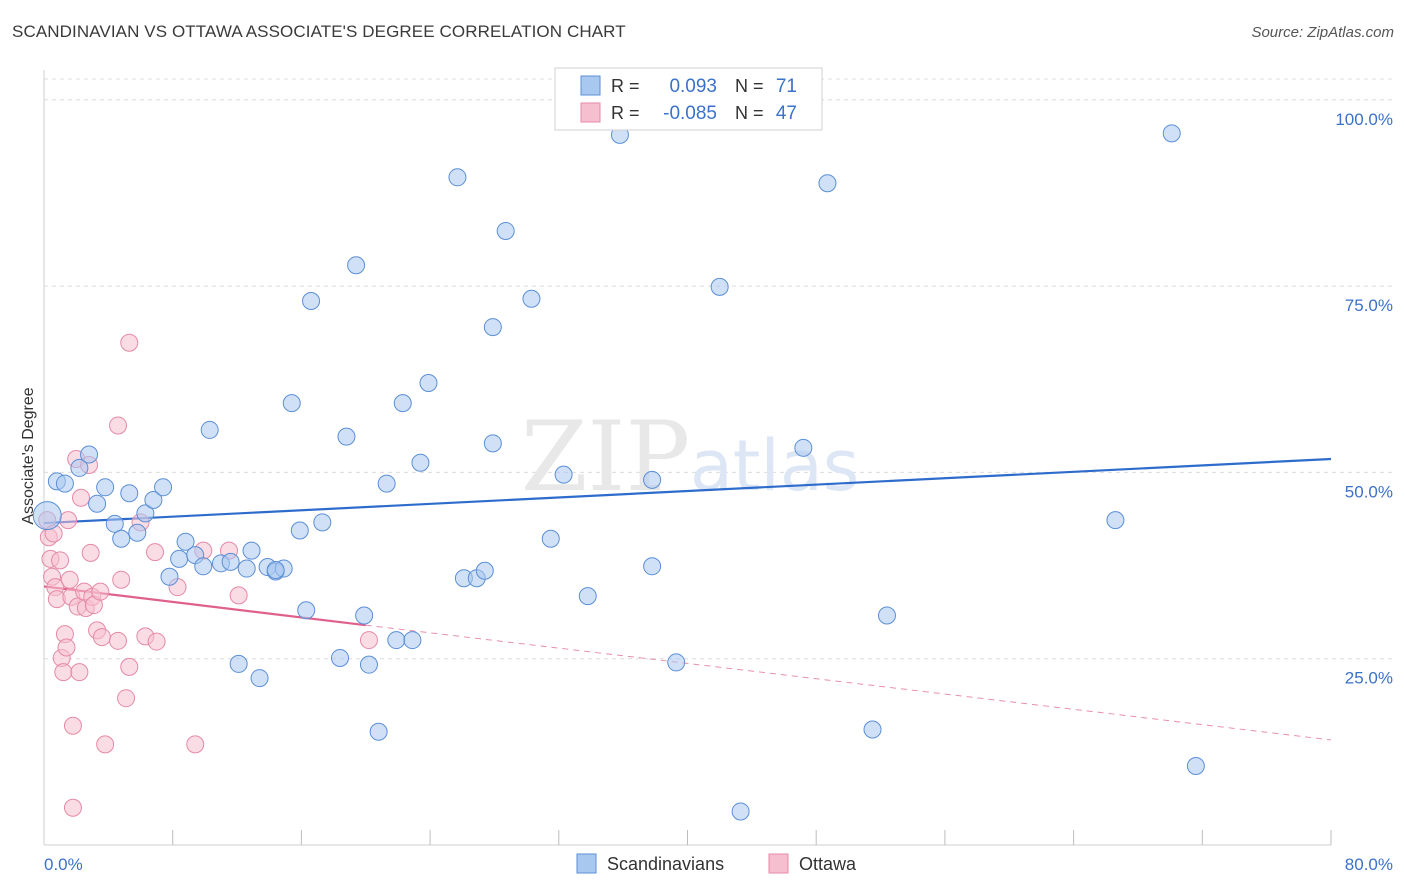 The image size is (1406, 892). What do you see at coordinates (749, 113) in the screenshot?
I see `legend-n-label-2: N =` at bounding box center [749, 113].